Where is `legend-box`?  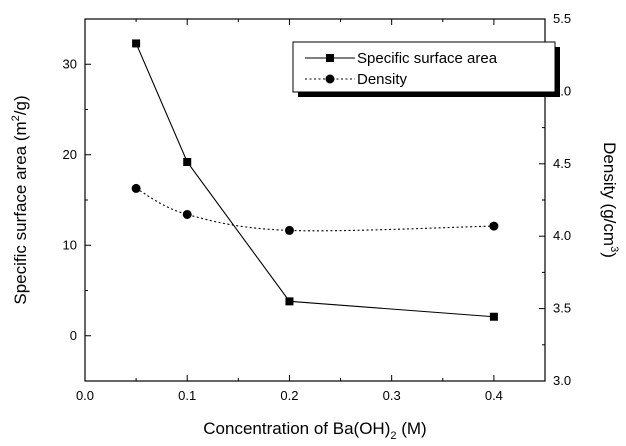 legend-box is located at coordinates (424, 67).